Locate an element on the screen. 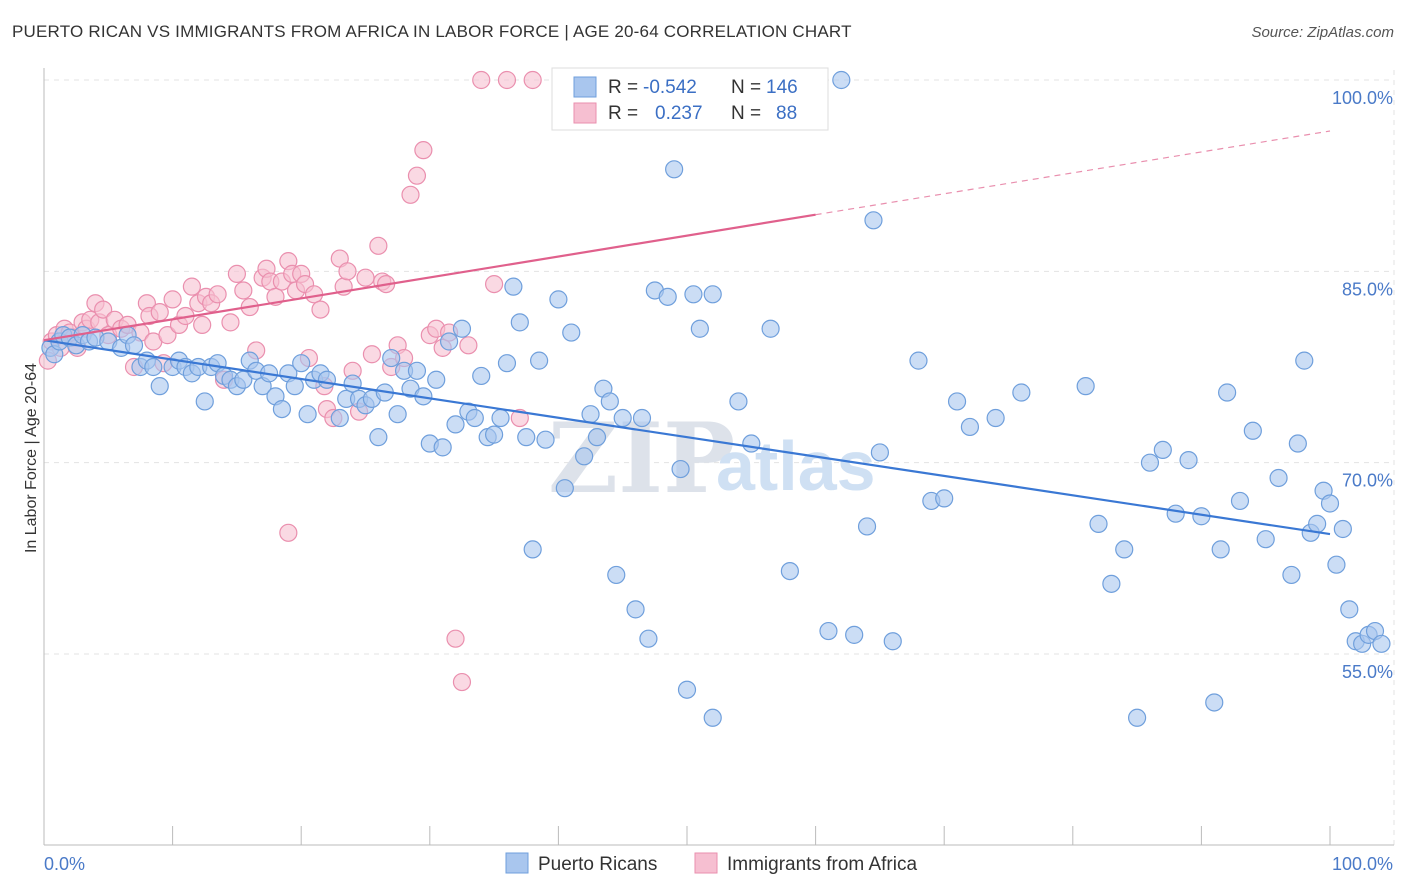 The width and height of the screenshot is (1406, 892). x-tick-labels: 0.0% 100.0% is located at coordinates (718, 864).